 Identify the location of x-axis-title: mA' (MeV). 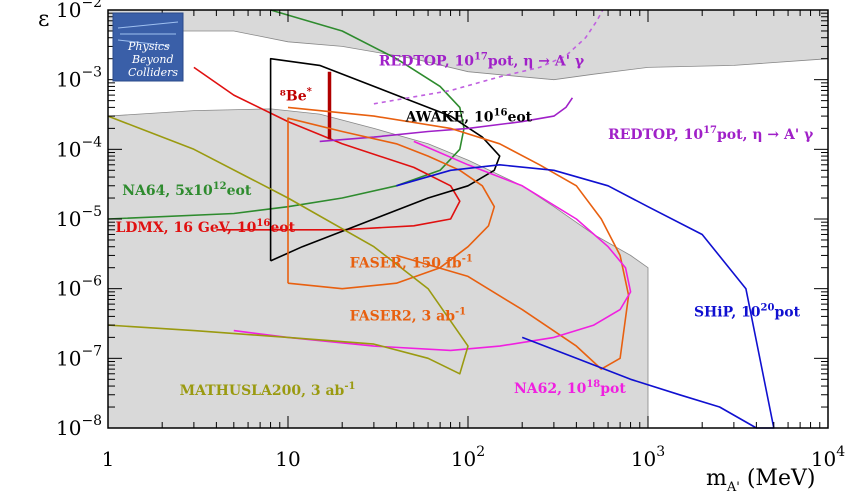
(760, 480).